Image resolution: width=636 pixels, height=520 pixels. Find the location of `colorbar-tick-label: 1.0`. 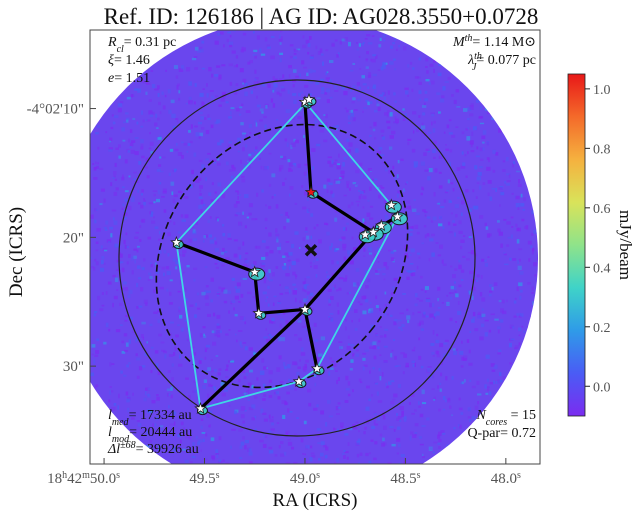

colorbar-tick-label: 1.0 is located at coordinates (602, 90).